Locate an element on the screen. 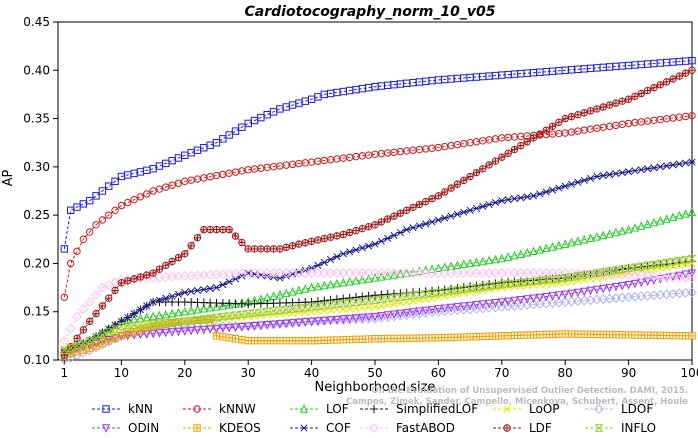 The height and width of the screenshot is (438, 698). x-tick-label: 10 is located at coordinates (121, 373).